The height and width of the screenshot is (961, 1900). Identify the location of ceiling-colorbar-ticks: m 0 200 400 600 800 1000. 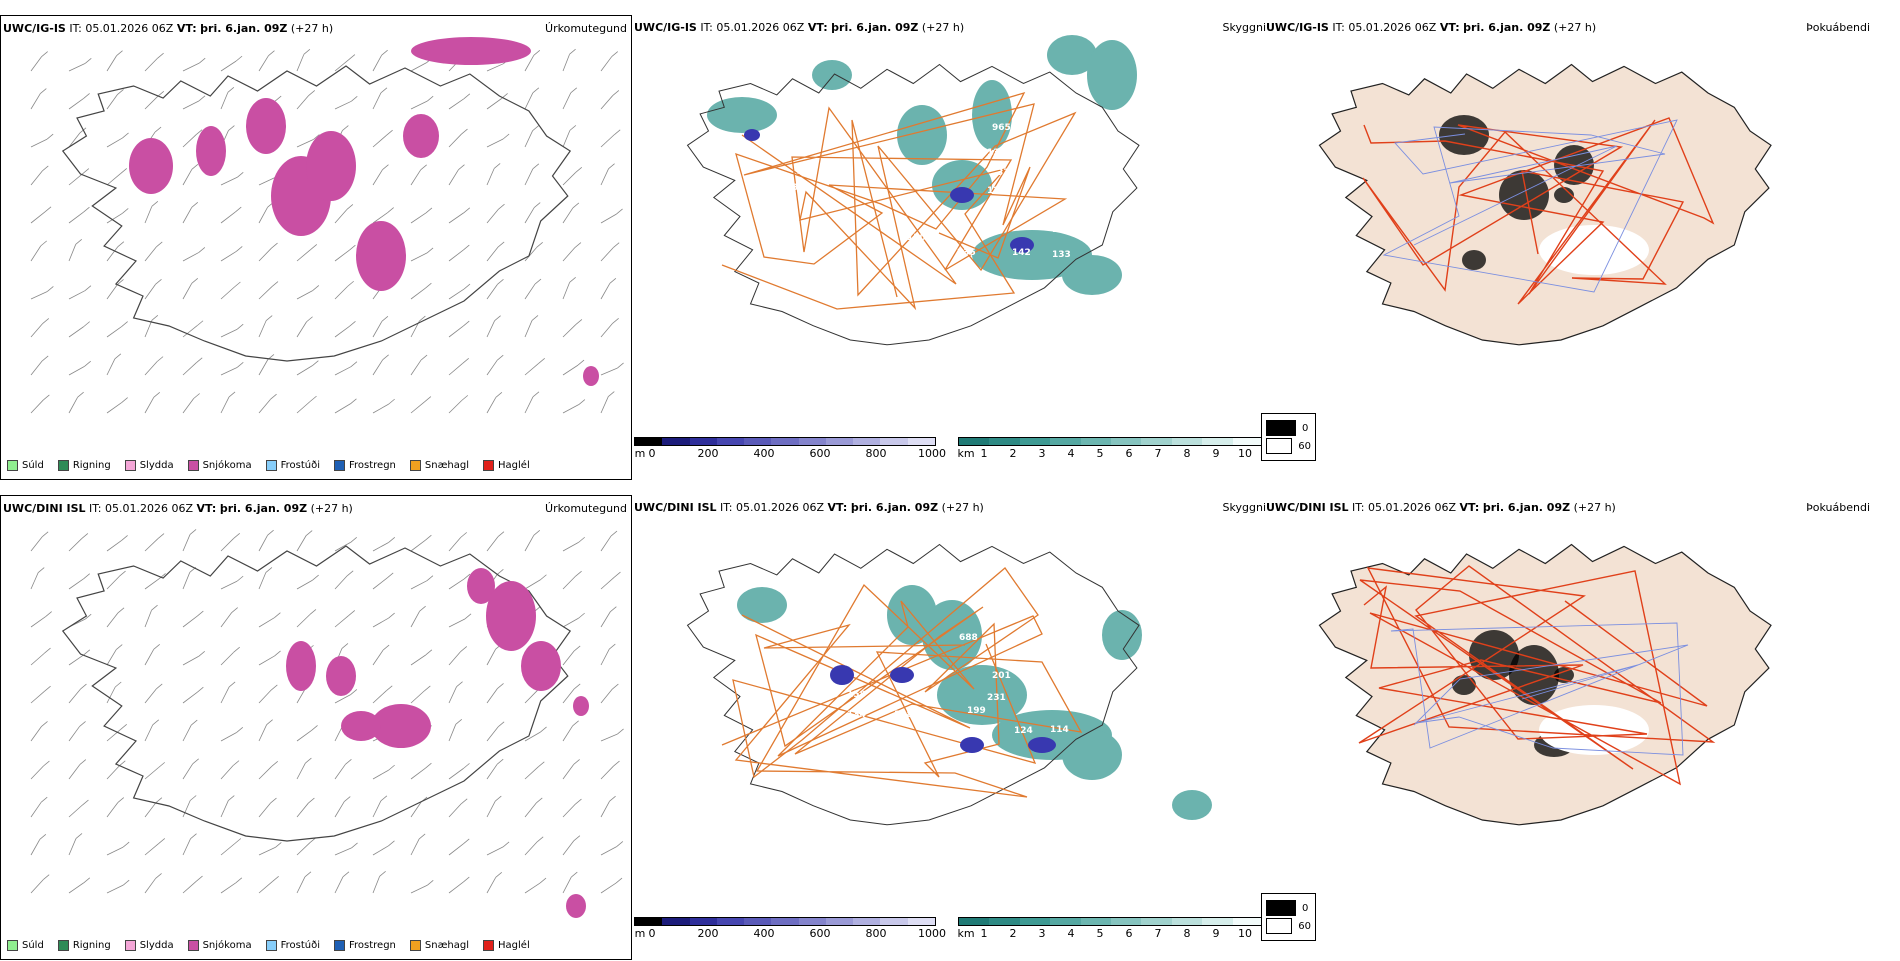
(790, 453).